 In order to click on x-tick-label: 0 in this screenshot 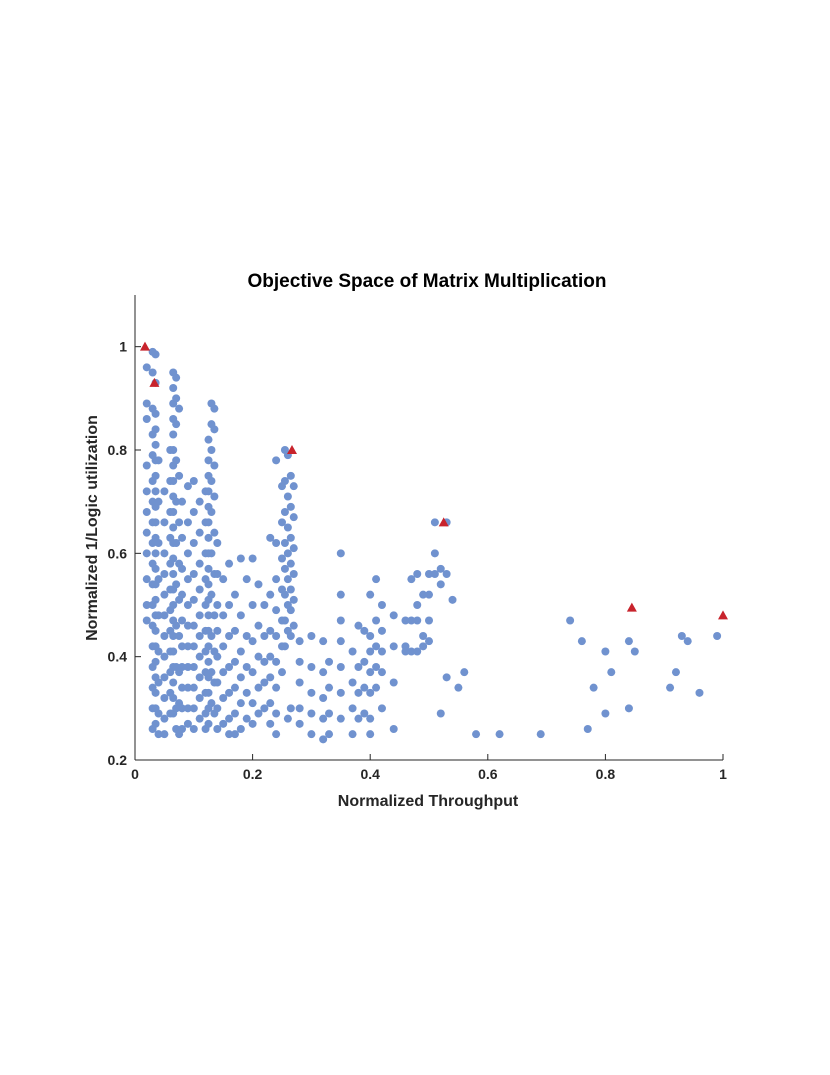, I will do `click(135, 774)`.